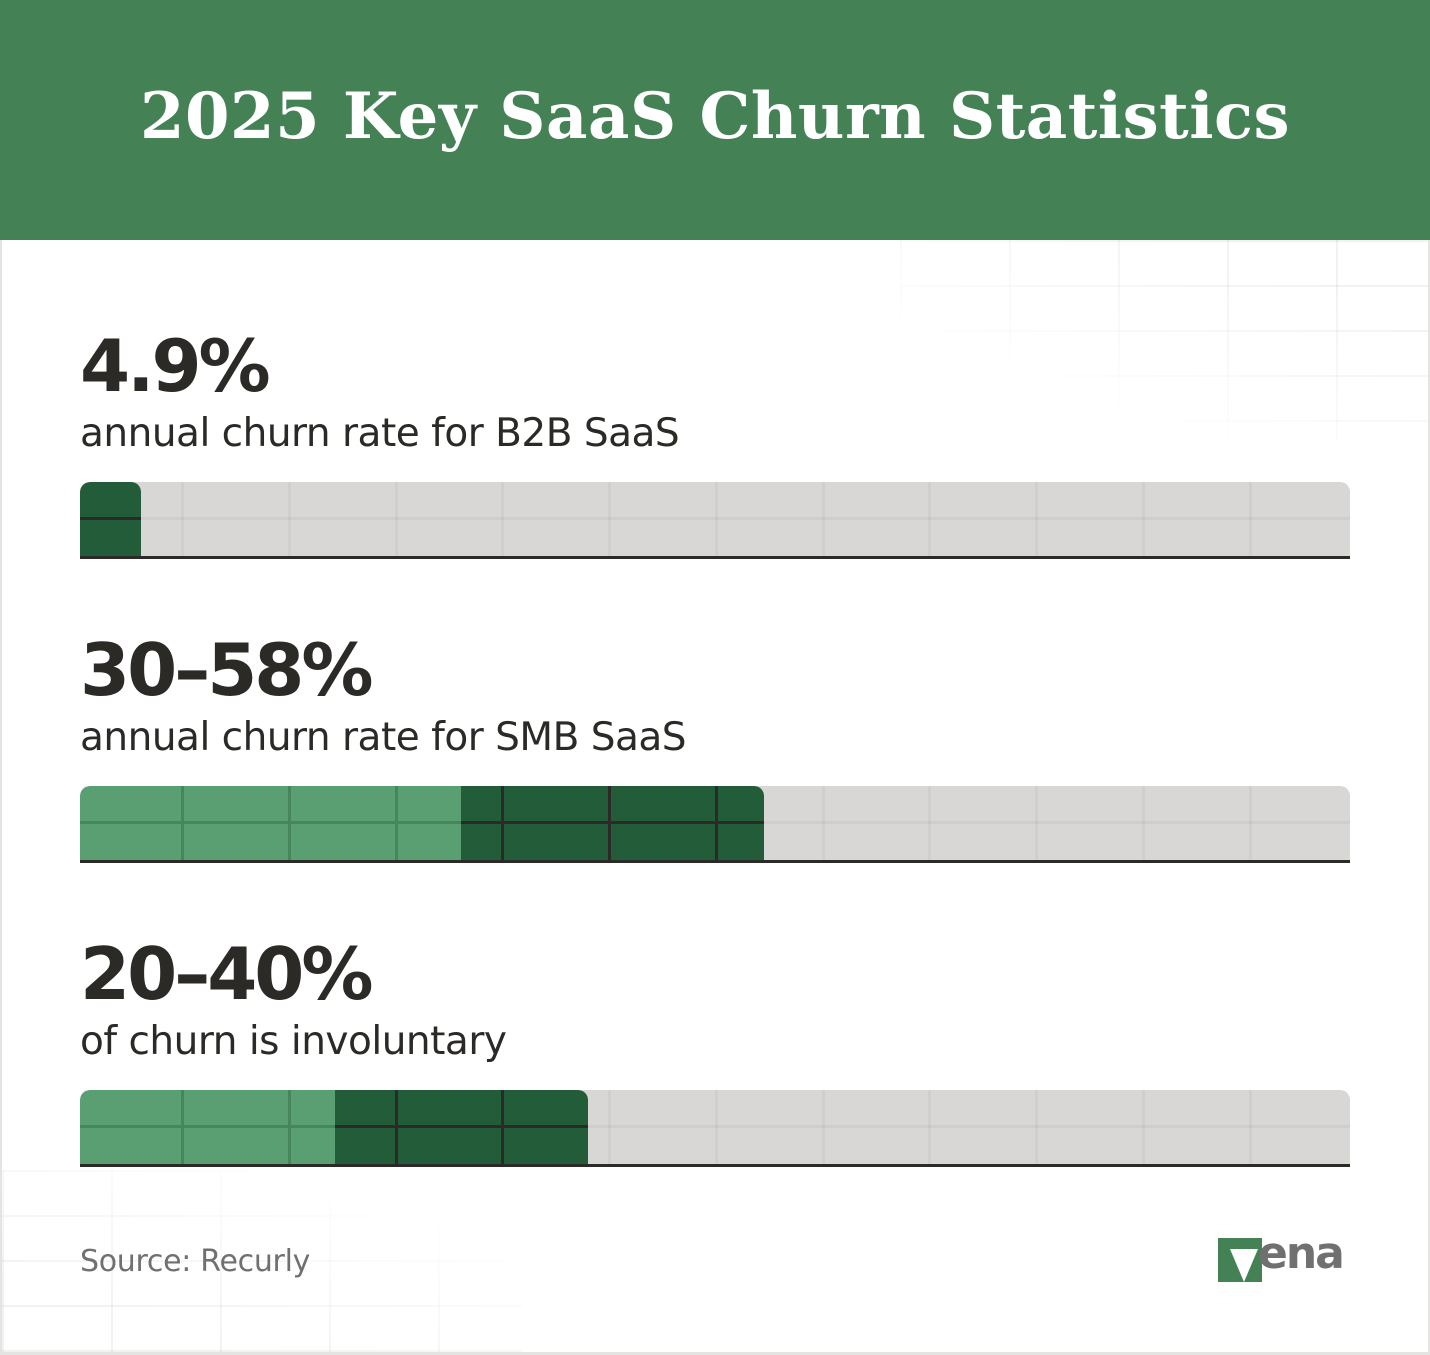  Describe the element at coordinates (175, 366) in the screenshot. I see `stat-value: 4.9%` at that location.